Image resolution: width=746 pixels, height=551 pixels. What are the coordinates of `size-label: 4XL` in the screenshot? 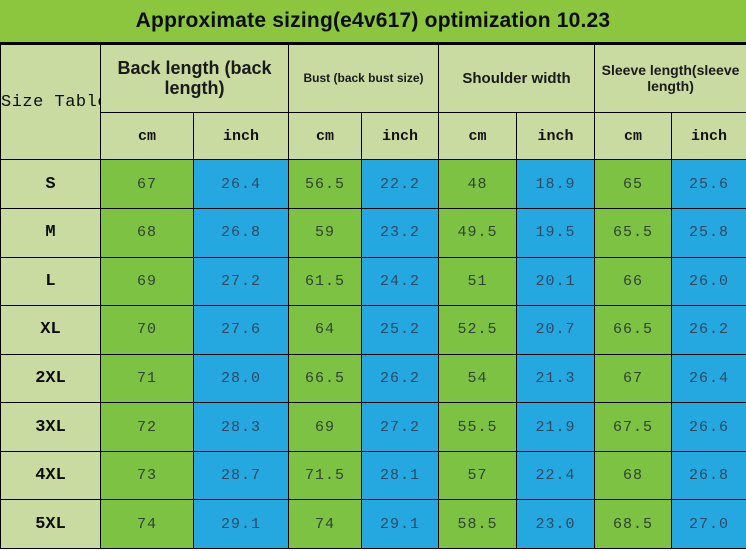 It's located at (50, 475).